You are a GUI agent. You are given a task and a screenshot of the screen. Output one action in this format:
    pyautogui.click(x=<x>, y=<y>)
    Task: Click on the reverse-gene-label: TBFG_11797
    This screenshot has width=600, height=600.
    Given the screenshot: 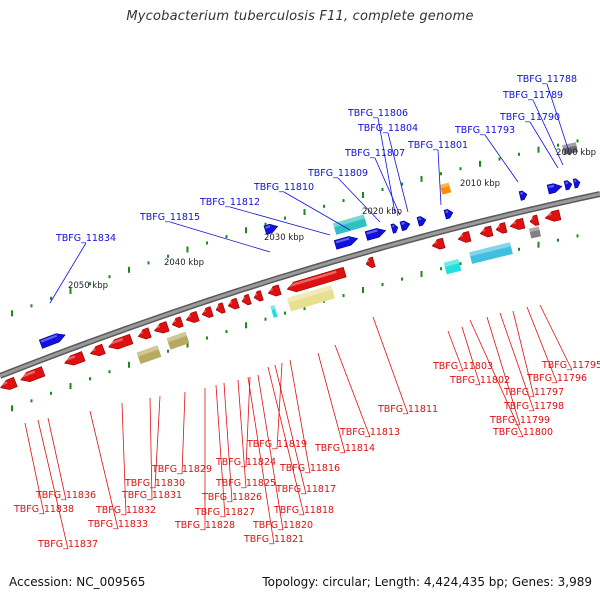 What is the action you would take?
    pyautogui.click(x=533, y=392)
    